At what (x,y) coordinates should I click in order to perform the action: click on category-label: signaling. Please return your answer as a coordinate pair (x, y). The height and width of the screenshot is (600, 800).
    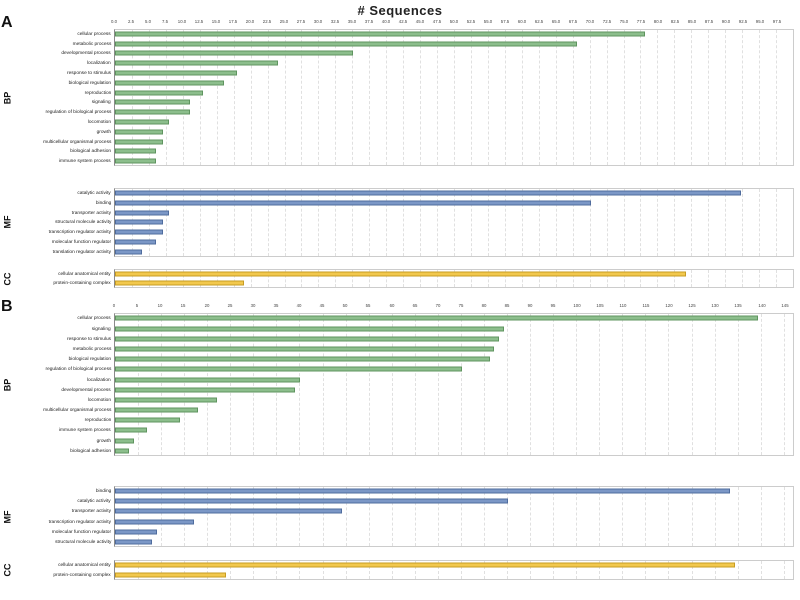
    Looking at the image, I should click on (64, 103).